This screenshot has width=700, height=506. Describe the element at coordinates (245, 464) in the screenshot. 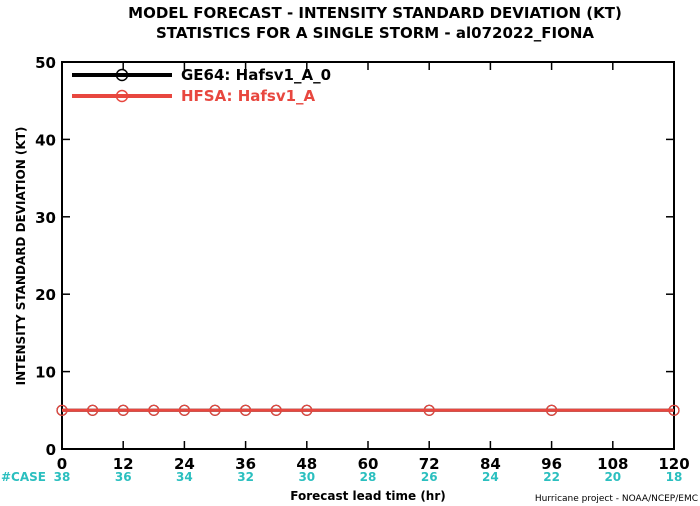

I see `x-tick-label: 36` at that location.